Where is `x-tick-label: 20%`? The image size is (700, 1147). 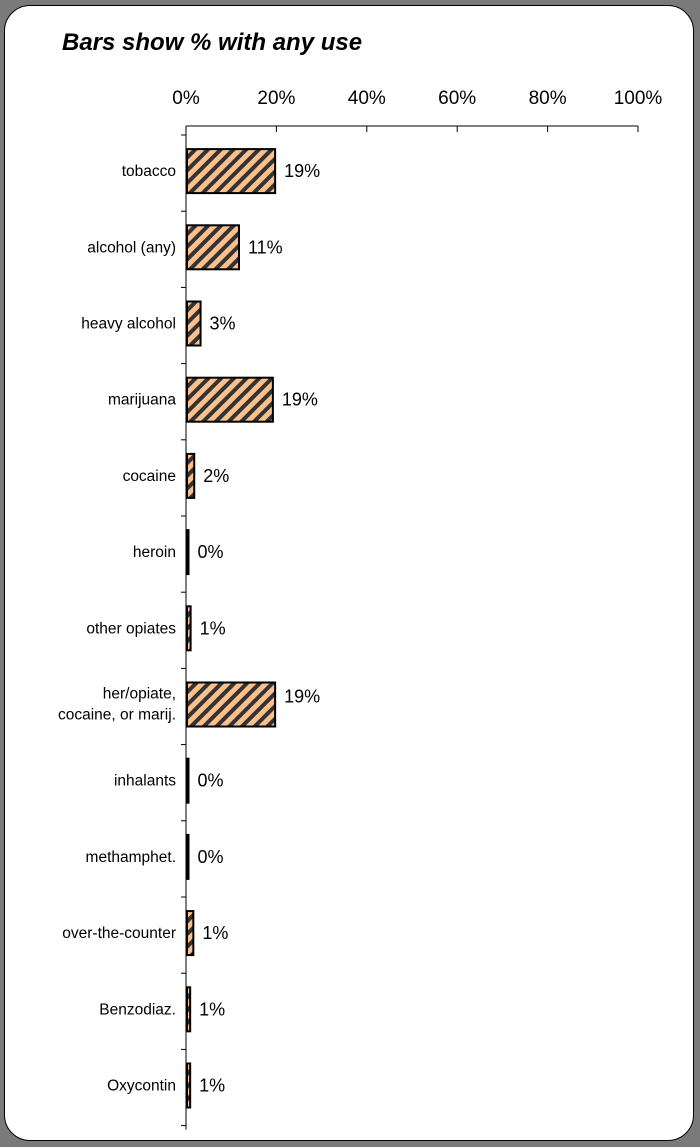 x-tick-label: 20% is located at coordinates (276, 98).